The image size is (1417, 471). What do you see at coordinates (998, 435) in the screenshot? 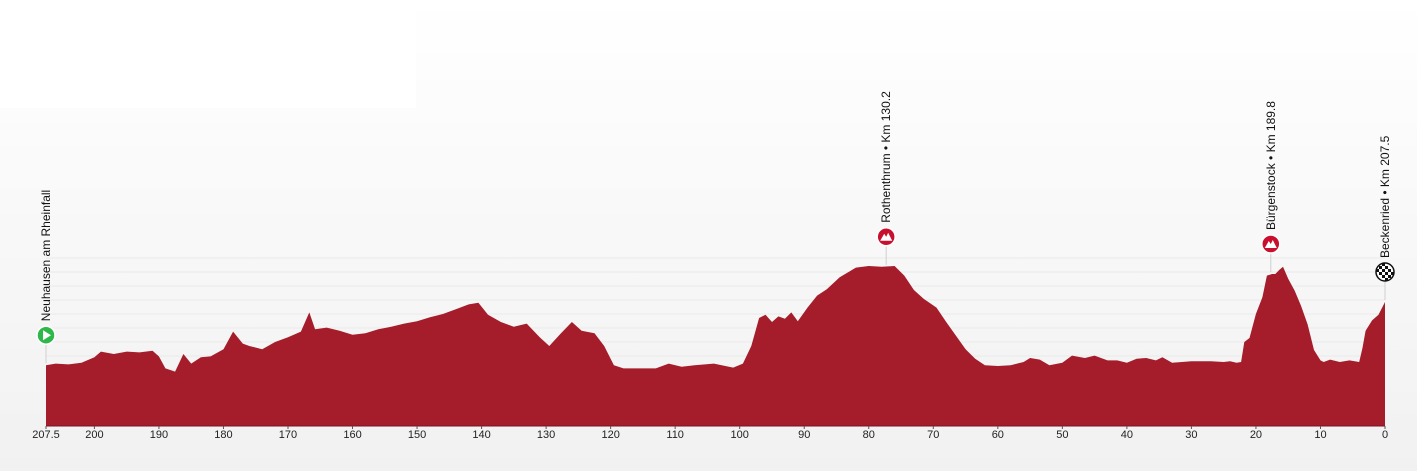
I see `x-tick-label: 60` at bounding box center [998, 435].